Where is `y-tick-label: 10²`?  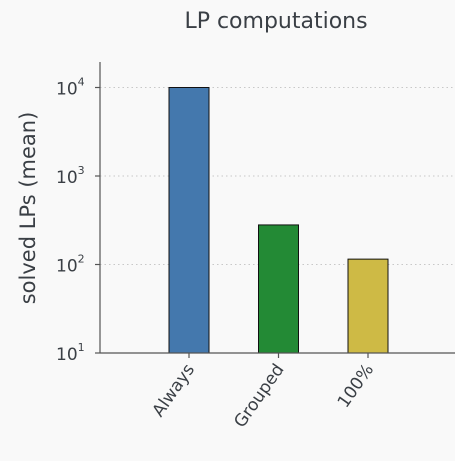
y-tick-label: 10² is located at coordinates (70, 265).